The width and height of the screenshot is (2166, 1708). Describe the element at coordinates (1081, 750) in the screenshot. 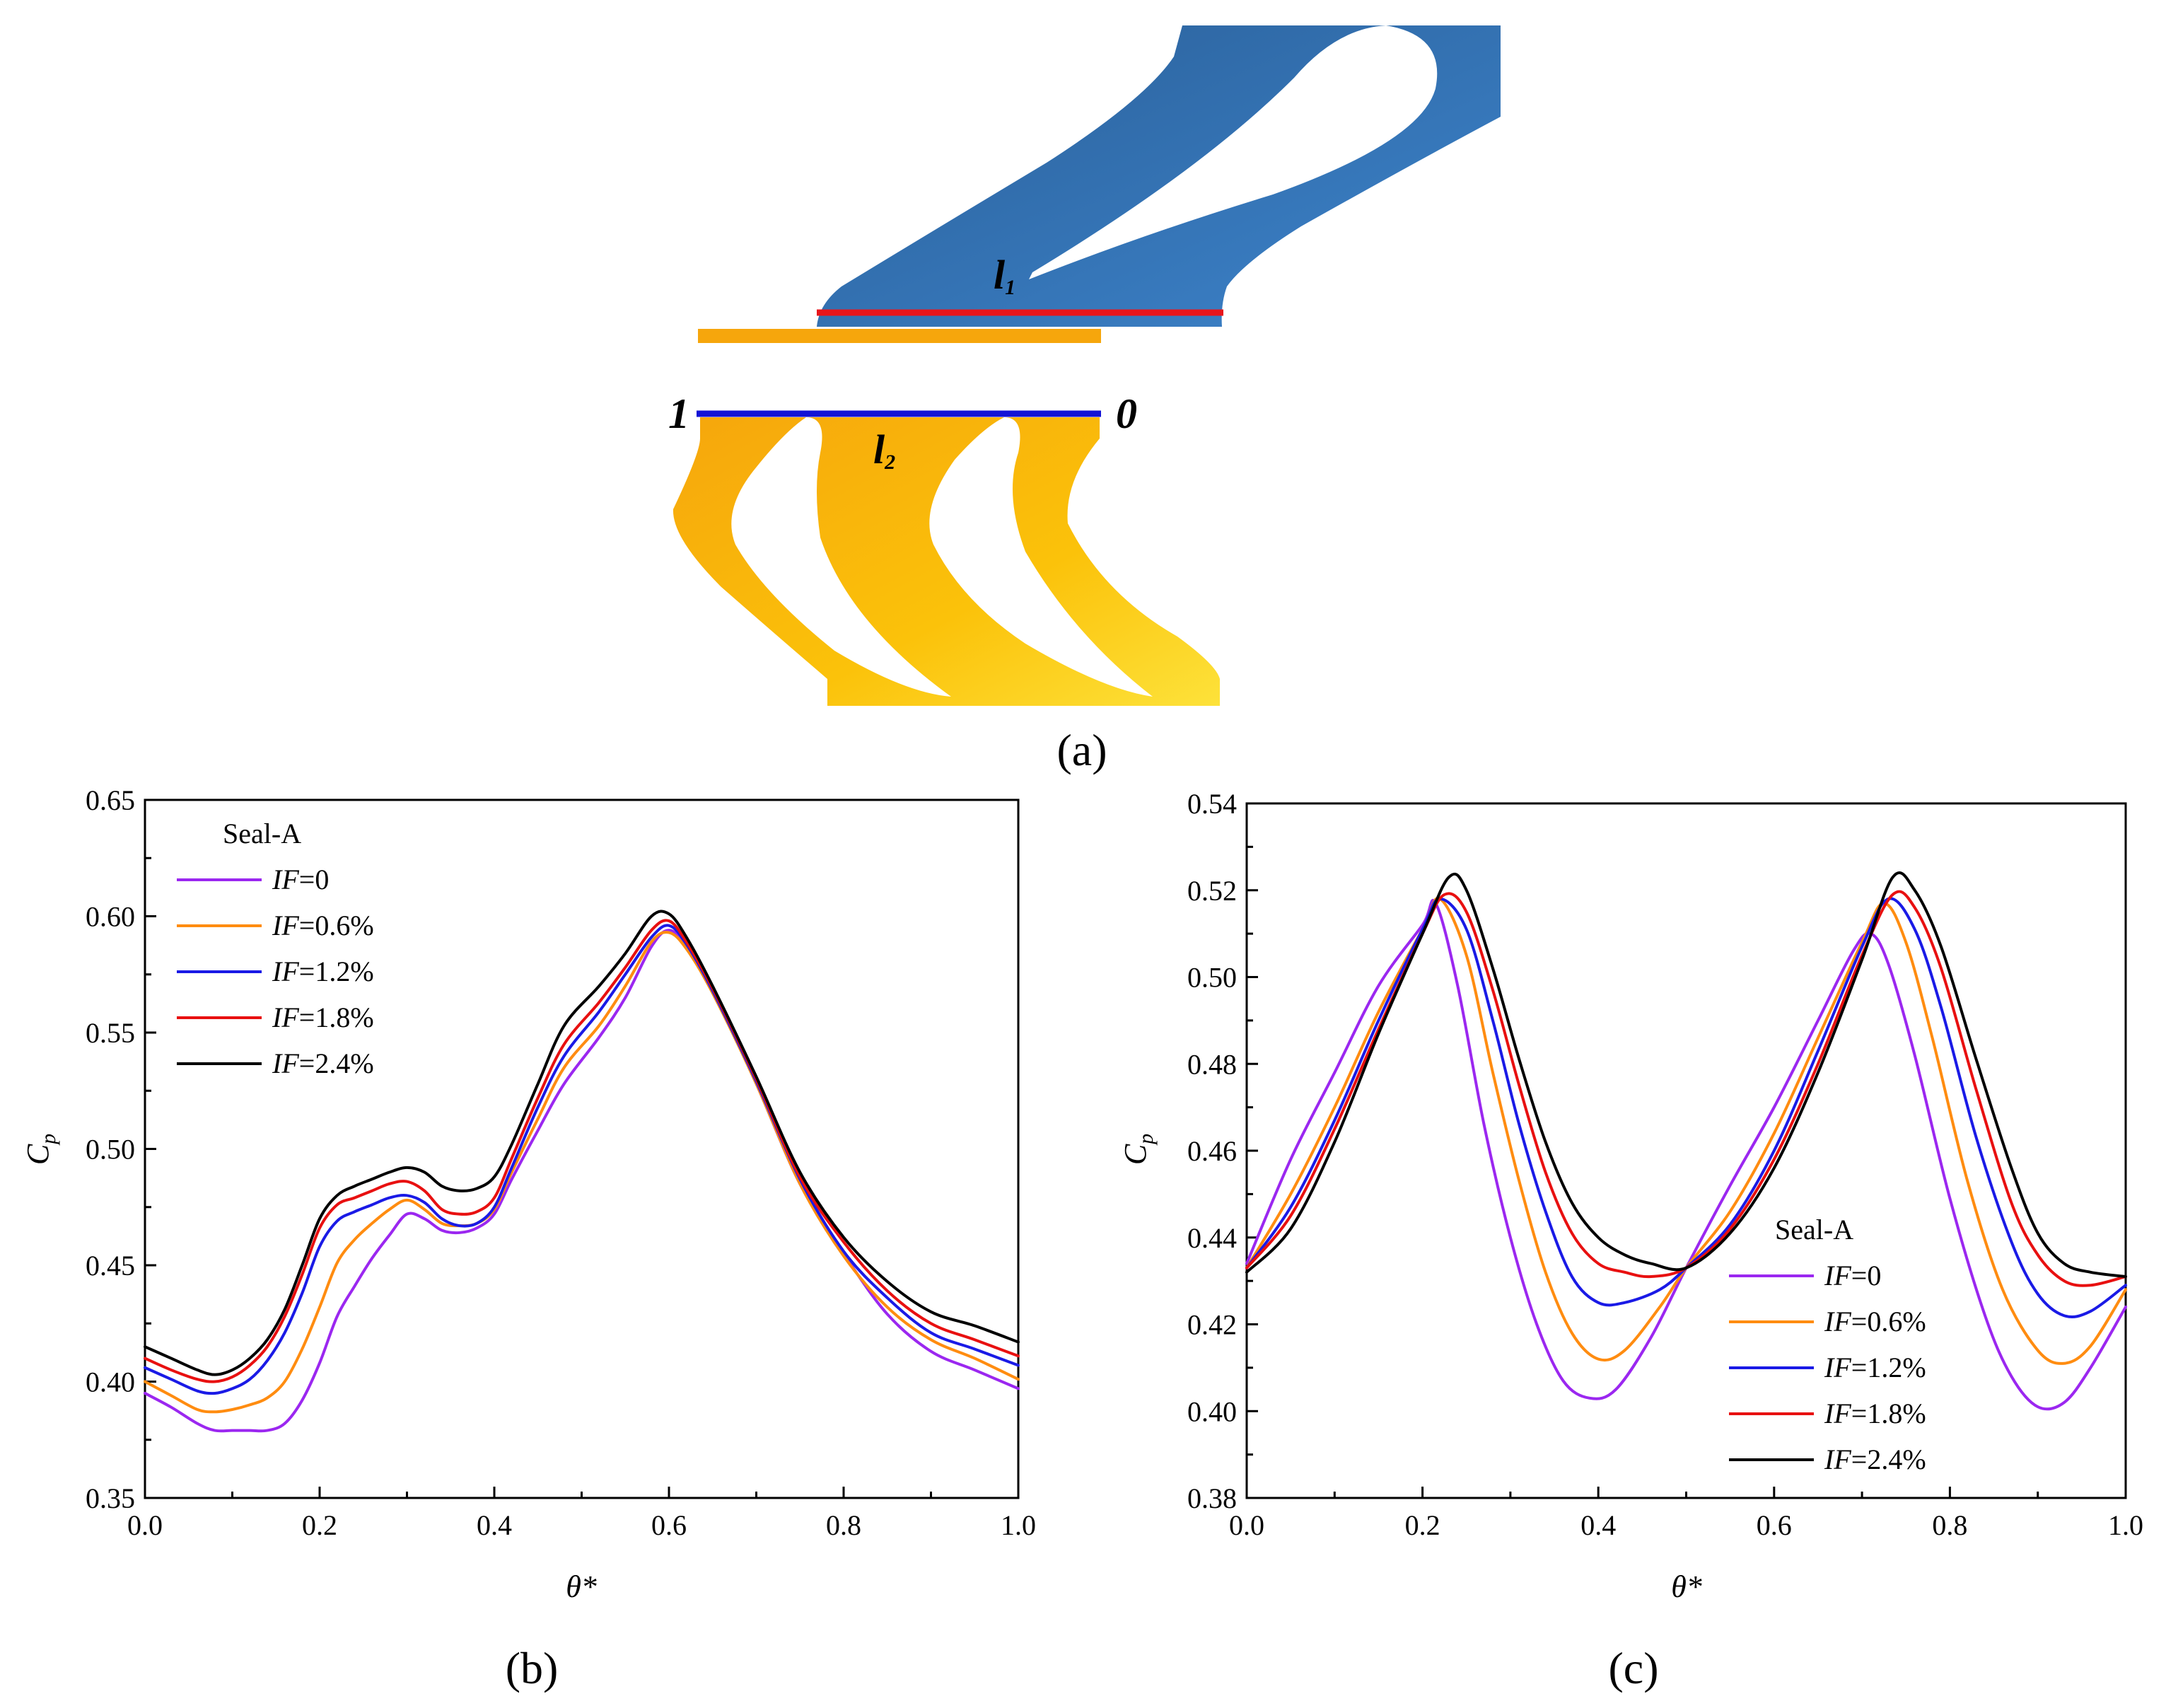

I see `panel-label-a: (a)` at that location.